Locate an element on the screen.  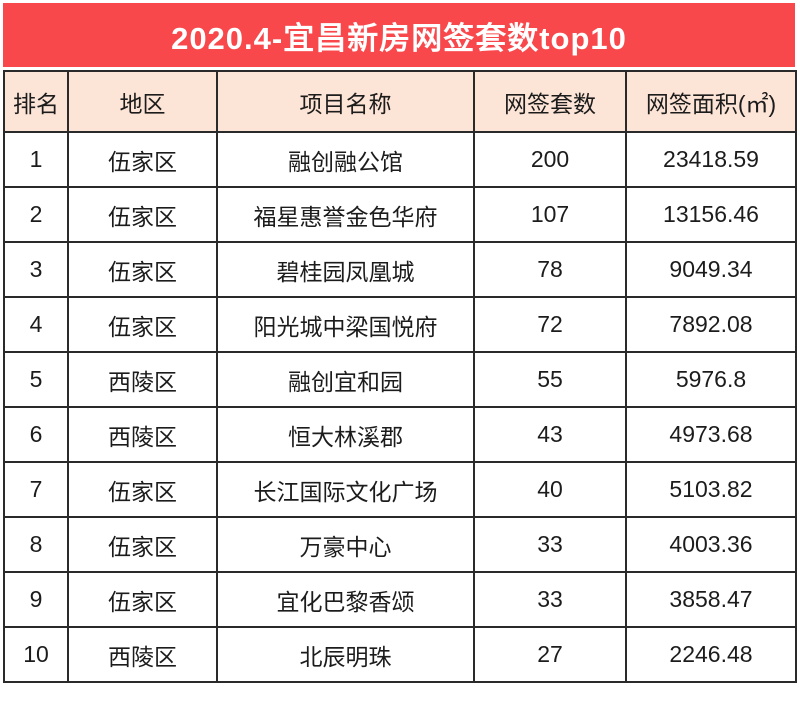
rank-cell: 7 is located at coordinates (36, 489).